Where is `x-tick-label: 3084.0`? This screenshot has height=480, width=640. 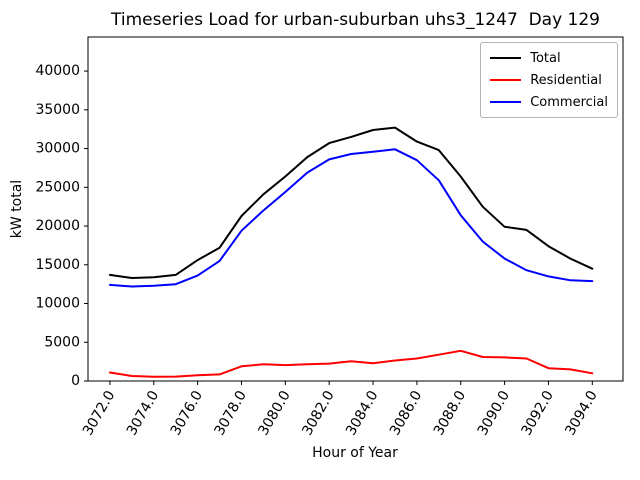
x-tick-label: 3084.0 is located at coordinates (362, 413).